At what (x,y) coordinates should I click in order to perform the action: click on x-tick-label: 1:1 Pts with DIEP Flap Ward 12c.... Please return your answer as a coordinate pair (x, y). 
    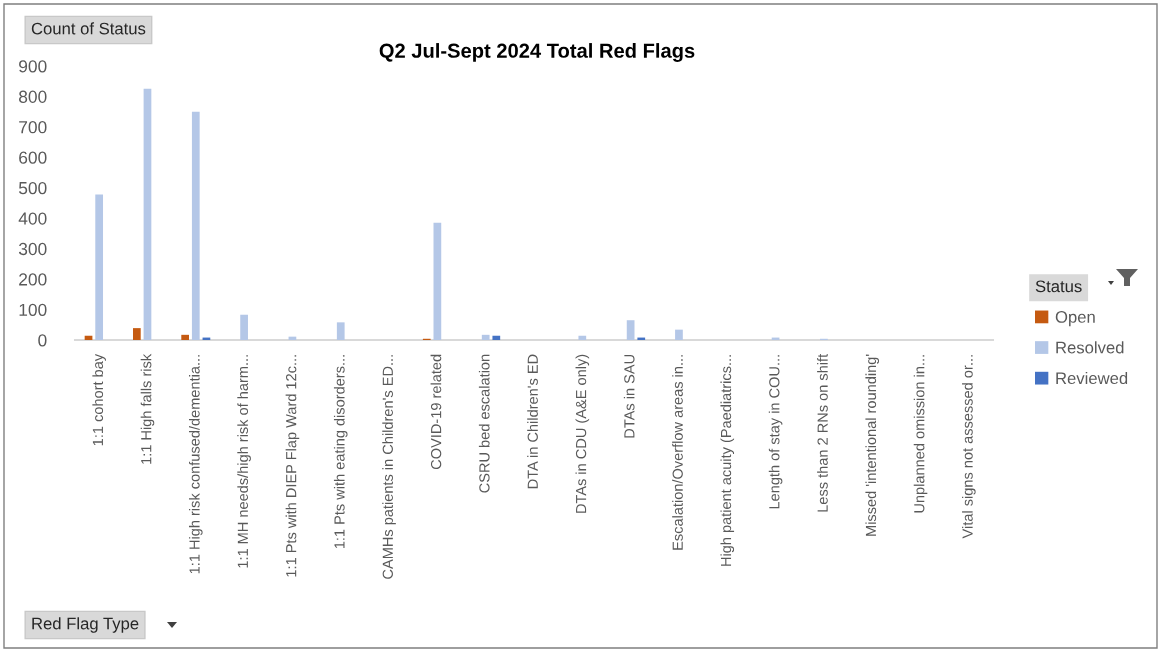
    Looking at the image, I should click on (292, 466).